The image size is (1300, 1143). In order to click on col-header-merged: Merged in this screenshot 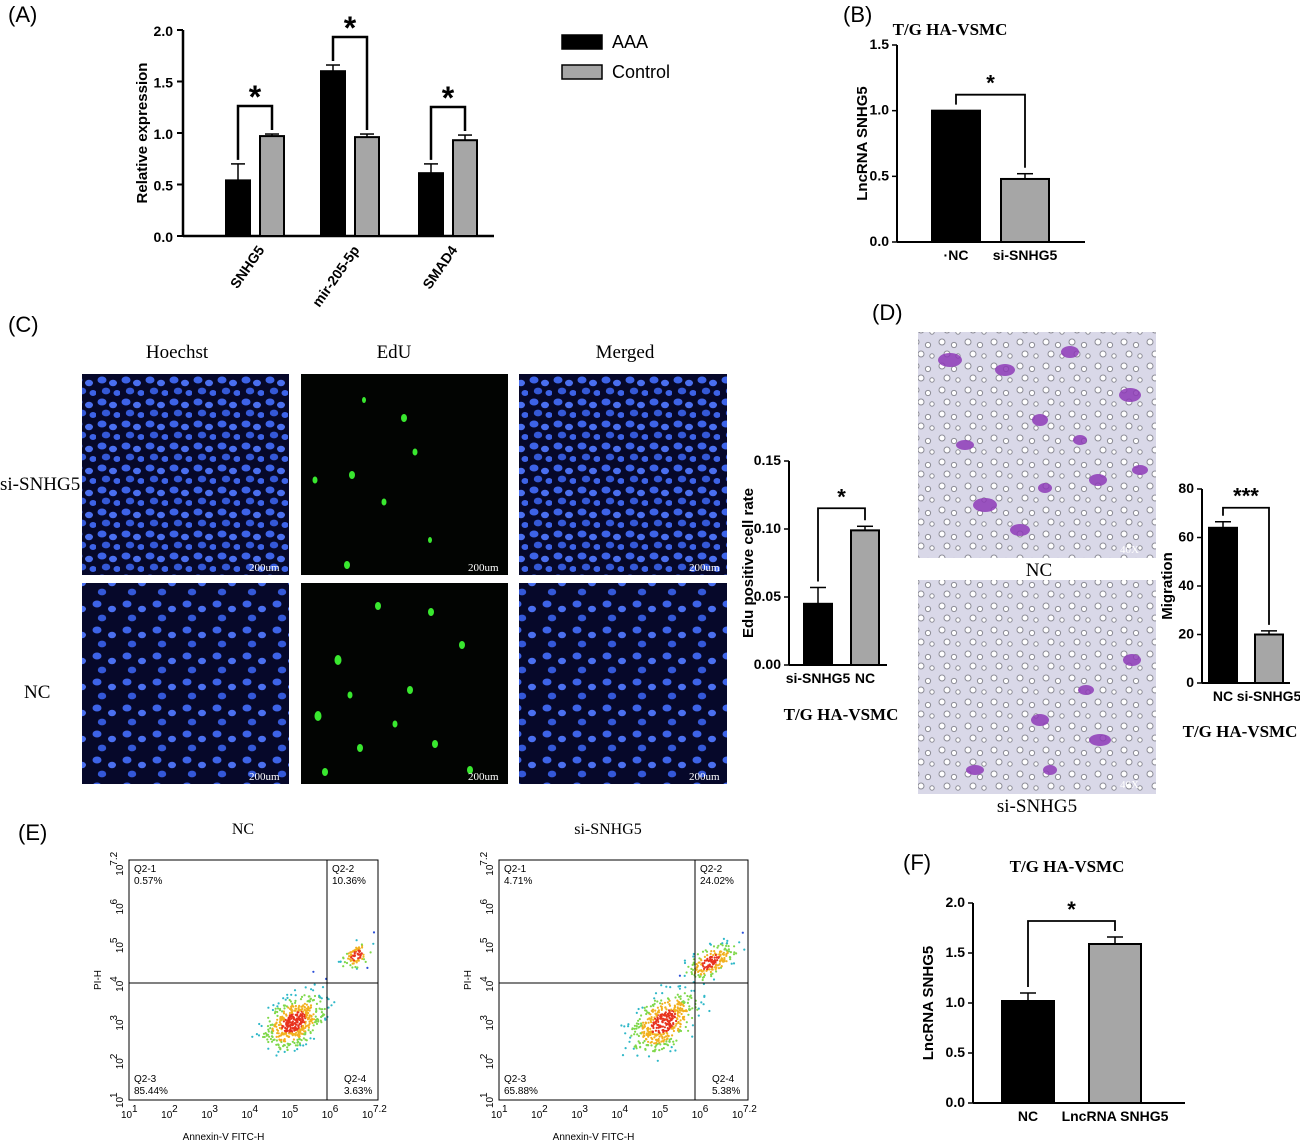, I will do `click(625, 352)`.